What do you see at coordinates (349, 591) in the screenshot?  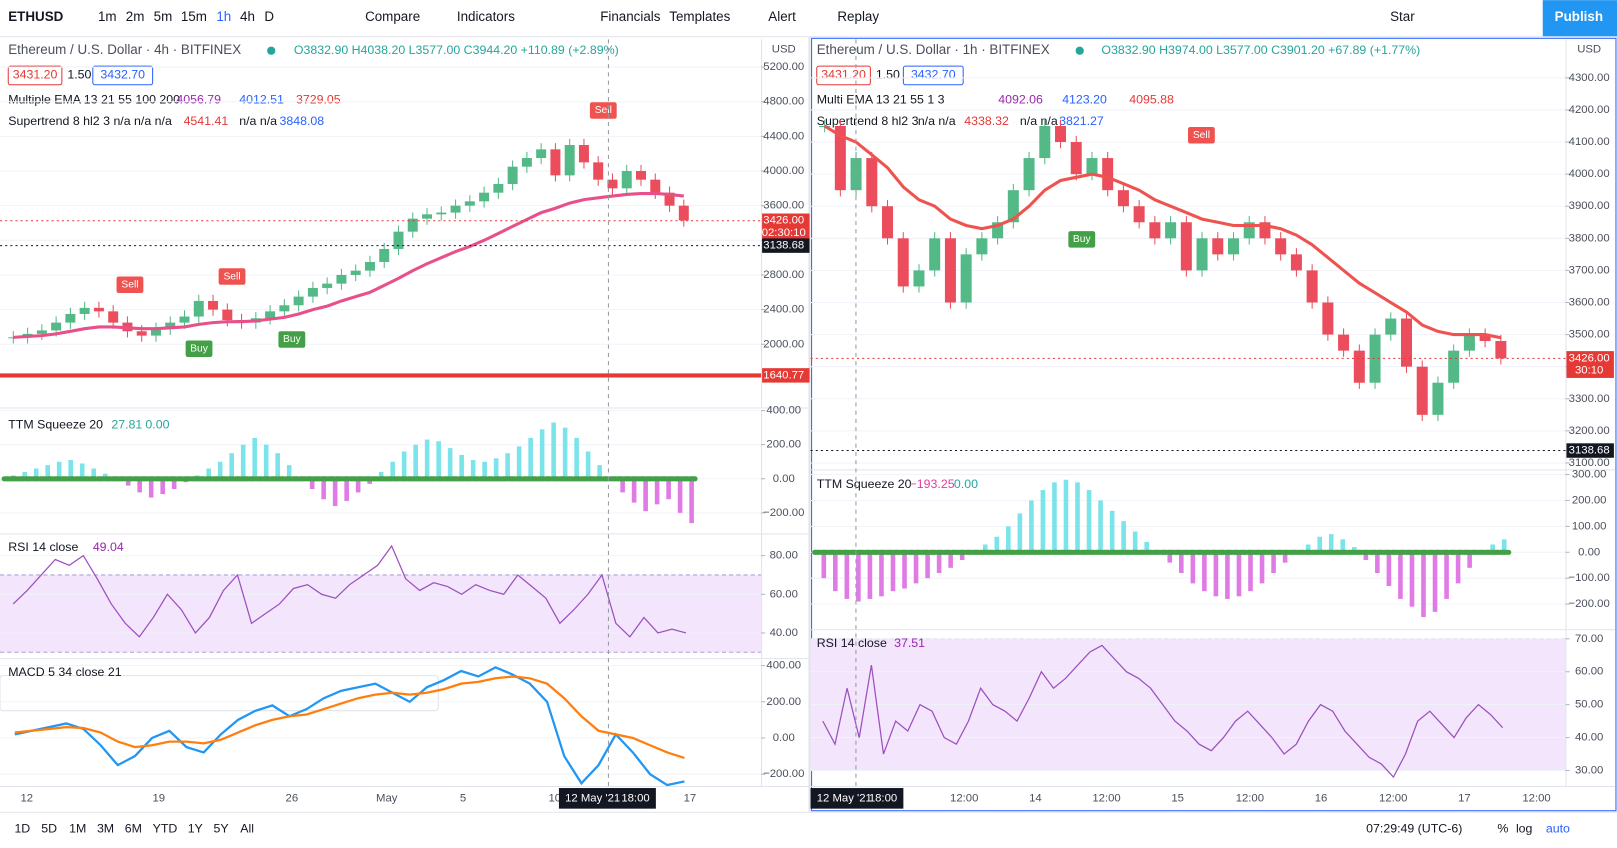 I see `line-line` at bounding box center [349, 591].